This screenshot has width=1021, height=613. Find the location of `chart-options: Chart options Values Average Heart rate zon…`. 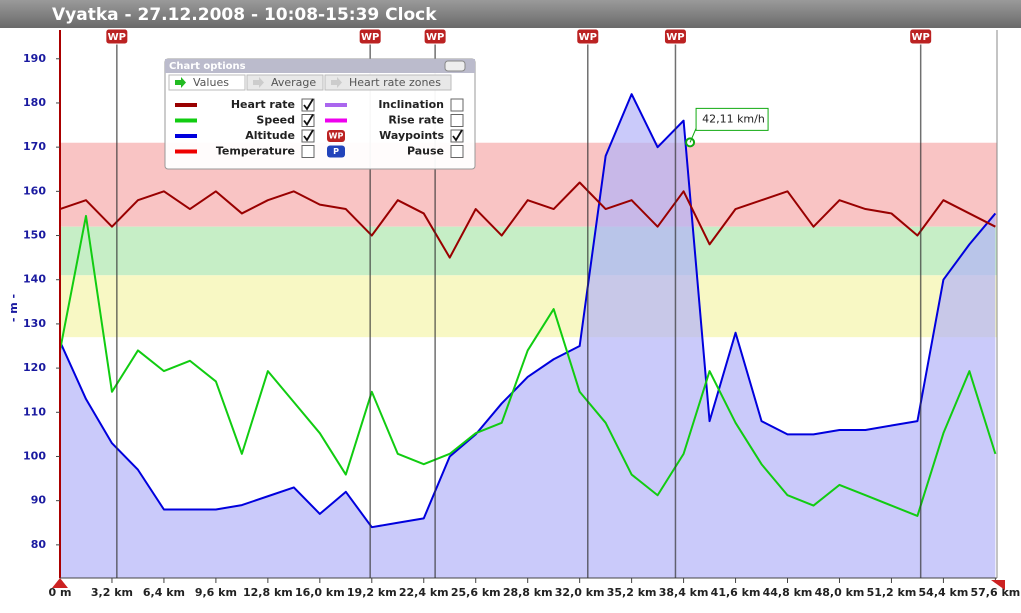

chart-options: Chart options Values Average Heart rate zon… is located at coordinates (320, 114).